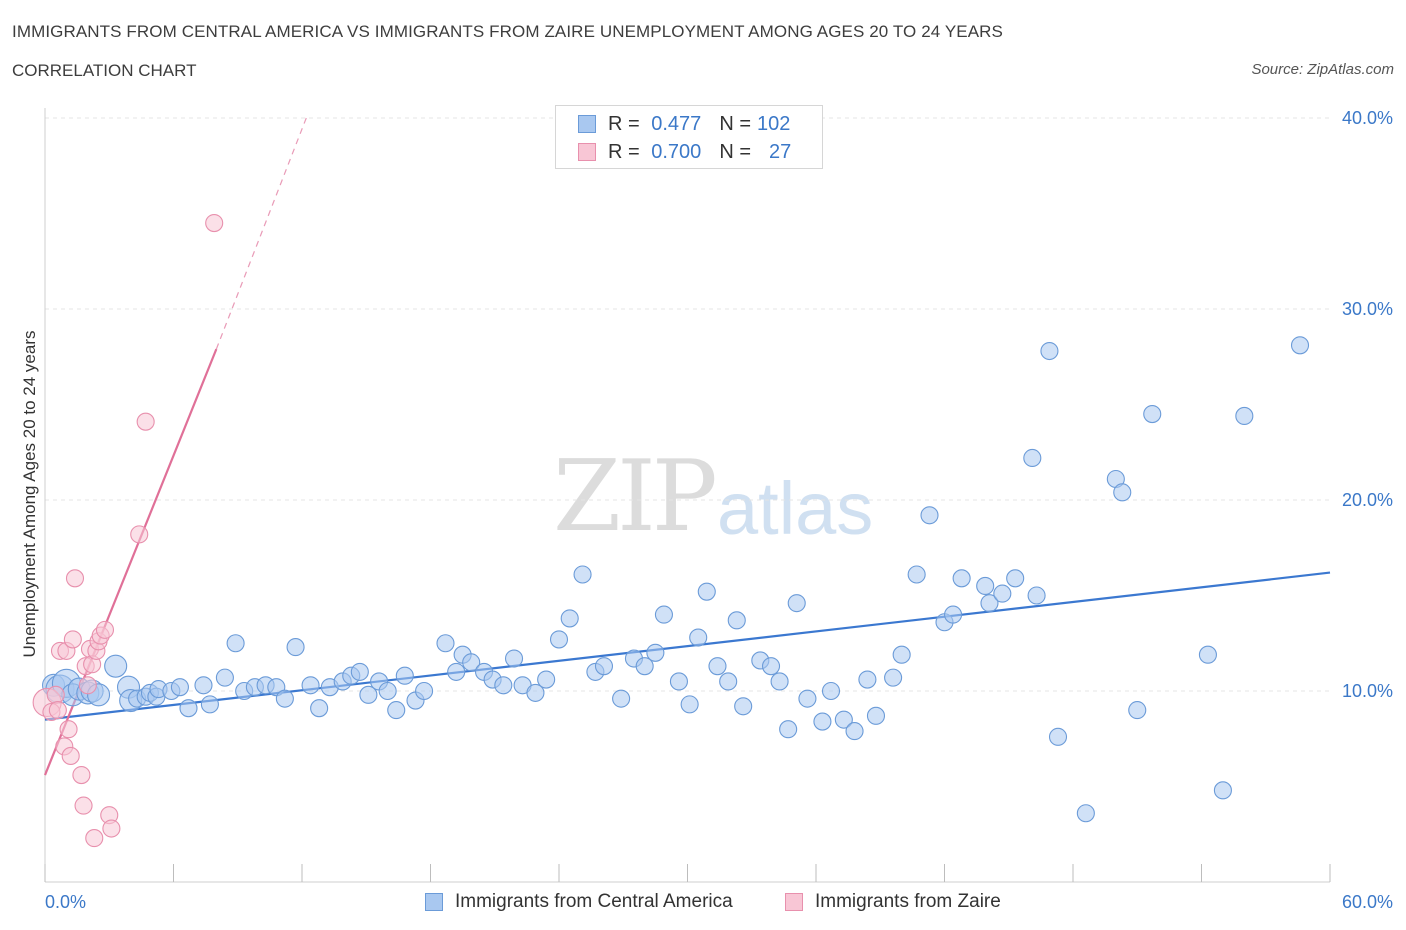  Describe the element at coordinates (794, 902) in the screenshot. I see `bottom-legend-swatch-pink` at that location.